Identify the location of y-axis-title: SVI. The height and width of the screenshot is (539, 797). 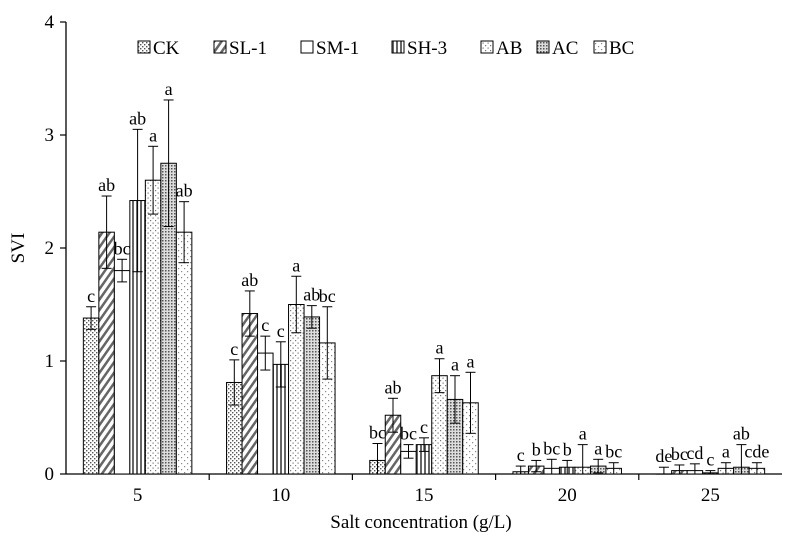
(18, 248).